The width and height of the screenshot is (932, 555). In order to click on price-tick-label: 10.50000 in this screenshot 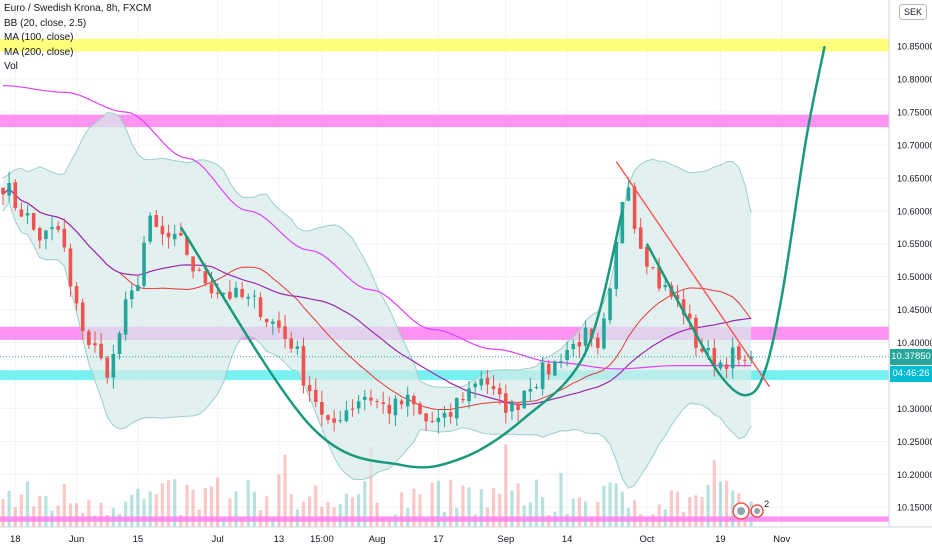, I will do `click(914, 277)`.